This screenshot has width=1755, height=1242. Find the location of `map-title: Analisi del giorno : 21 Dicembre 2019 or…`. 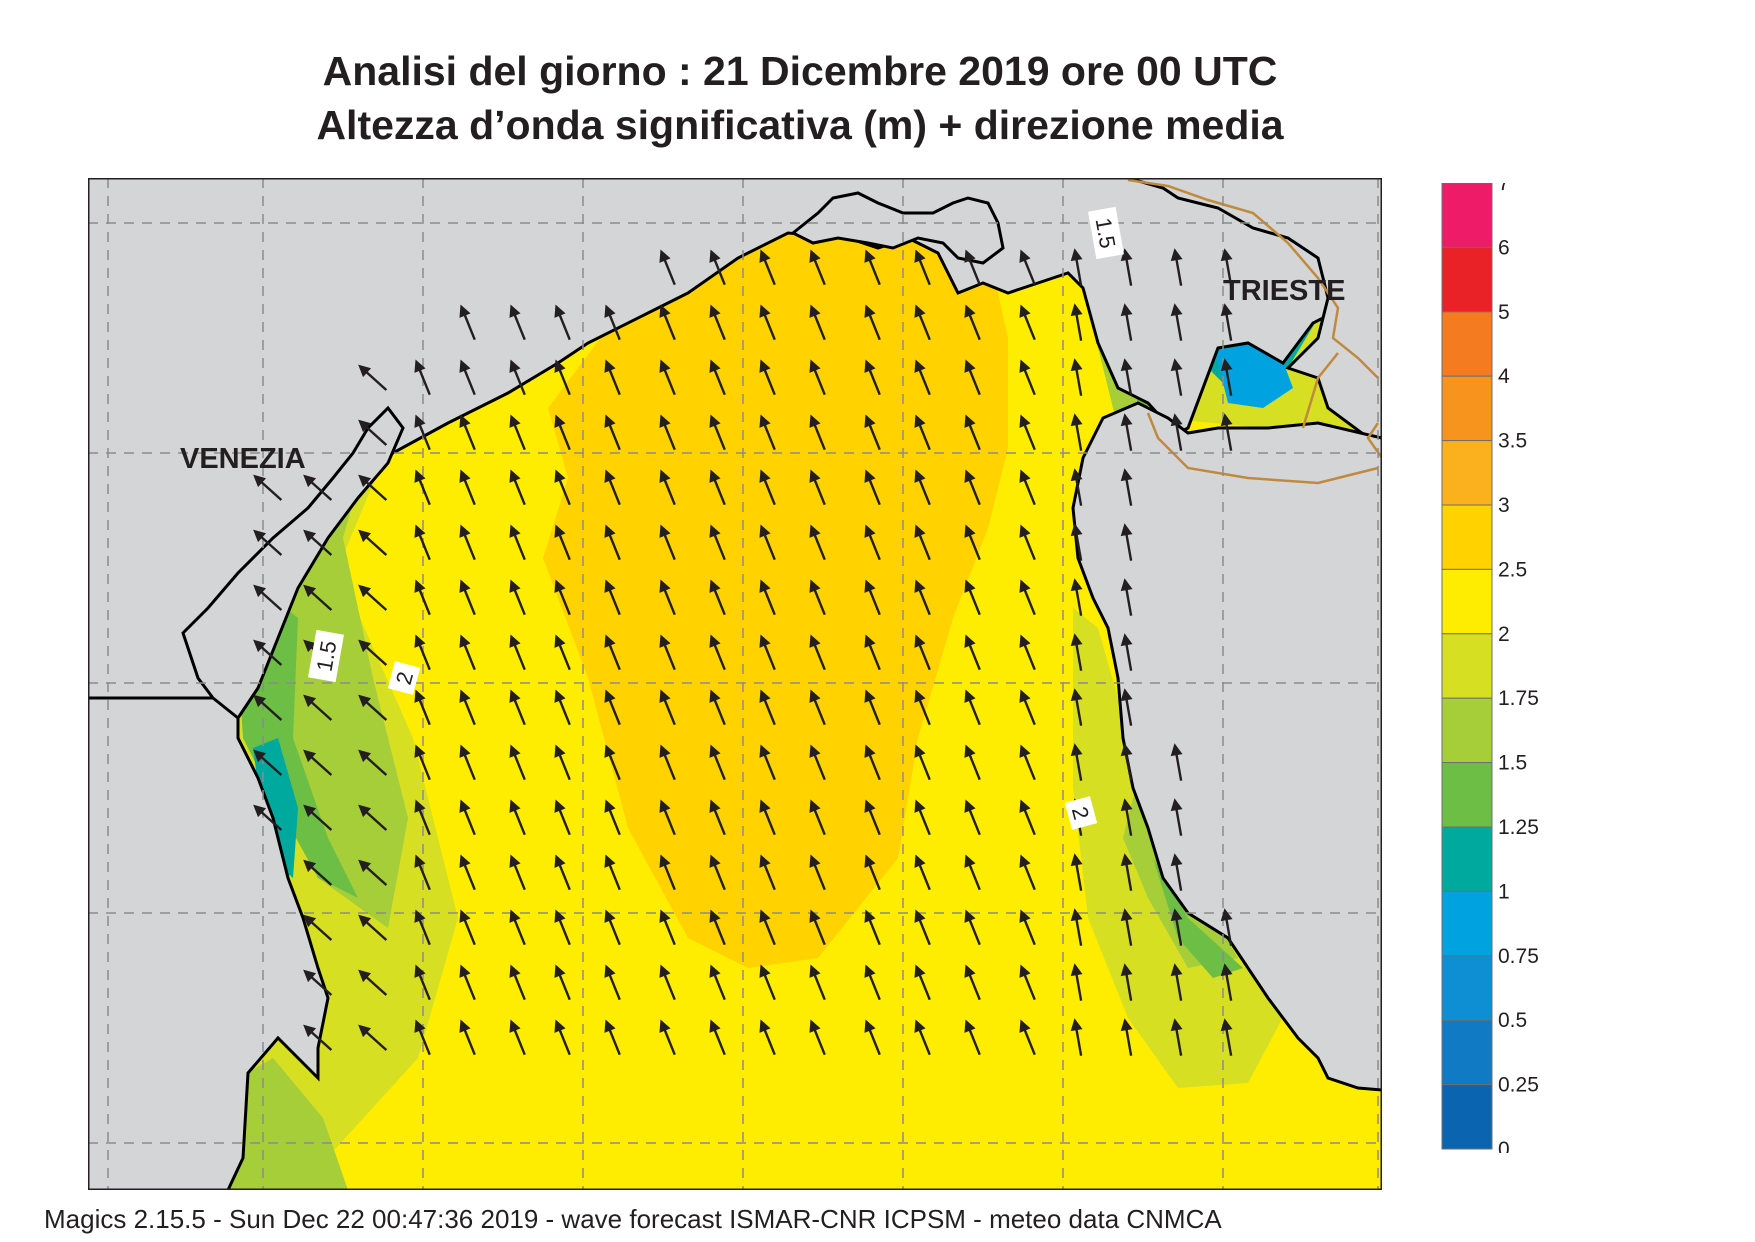

map-title: Analisi del giorno : 21 Dicembre 2019 or… is located at coordinates (800, 71).